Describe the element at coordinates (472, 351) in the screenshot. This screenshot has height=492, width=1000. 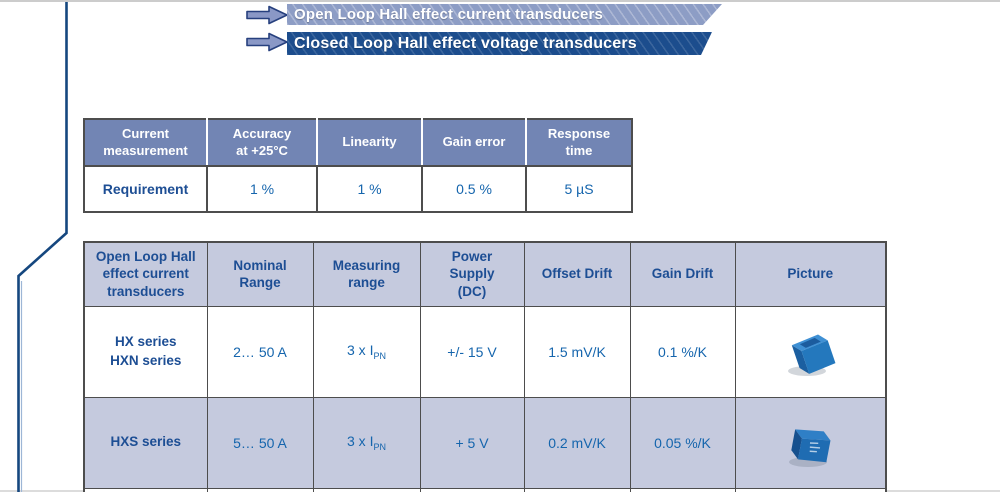
I see `value-cell: +/- 15 V` at that location.